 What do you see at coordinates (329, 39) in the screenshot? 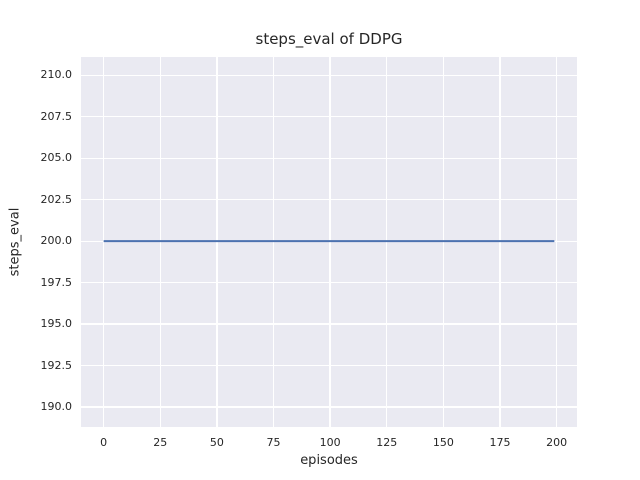
I see `chart-title: steps_eval of DDPG` at bounding box center [329, 39].